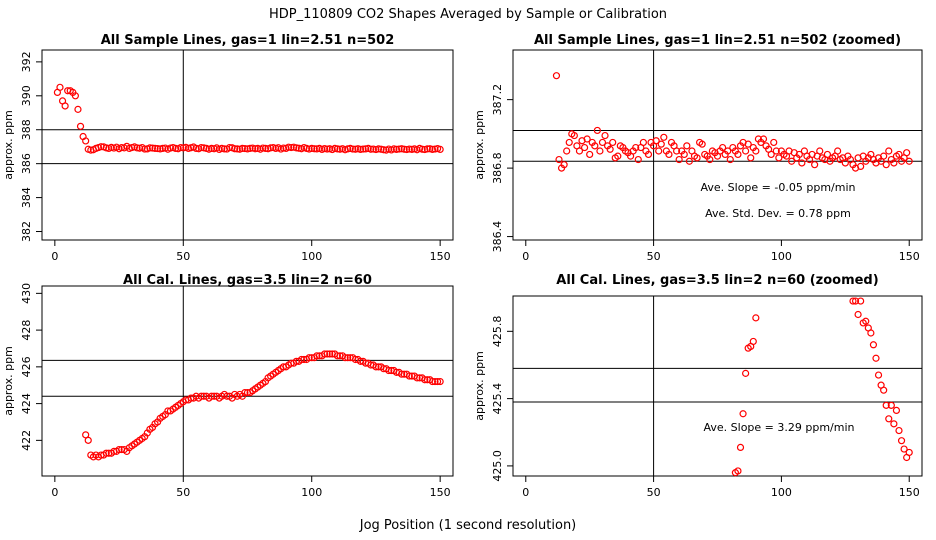 The height and width of the screenshot is (540, 936). Describe the element at coordinates (778, 213) in the screenshot. I see `annotation: Ave. Std. Dev. = 0.78 ppm` at that location.